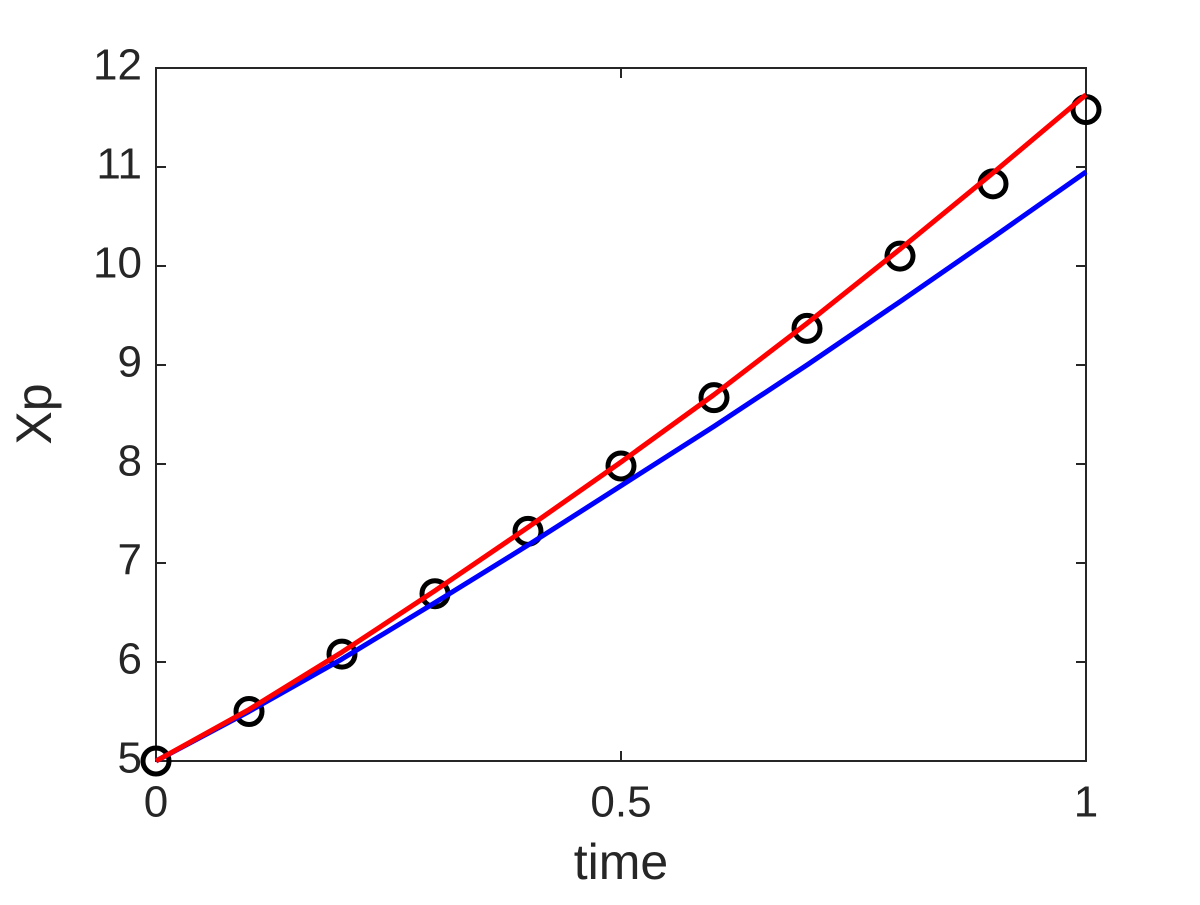  What do you see at coordinates (130, 362) in the screenshot?
I see `y-tick-label: 9` at bounding box center [130, 362].